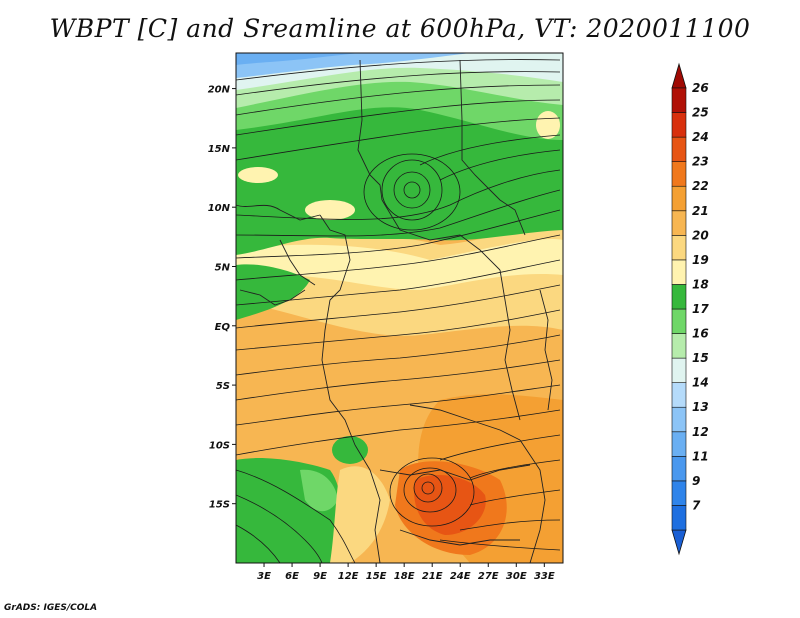 This screenshot has width=800, height=618. What do you see at coordinates (219, 90) in the screenshot?
I see `y-tick-label: 20N` at bounding box center [219, 90].